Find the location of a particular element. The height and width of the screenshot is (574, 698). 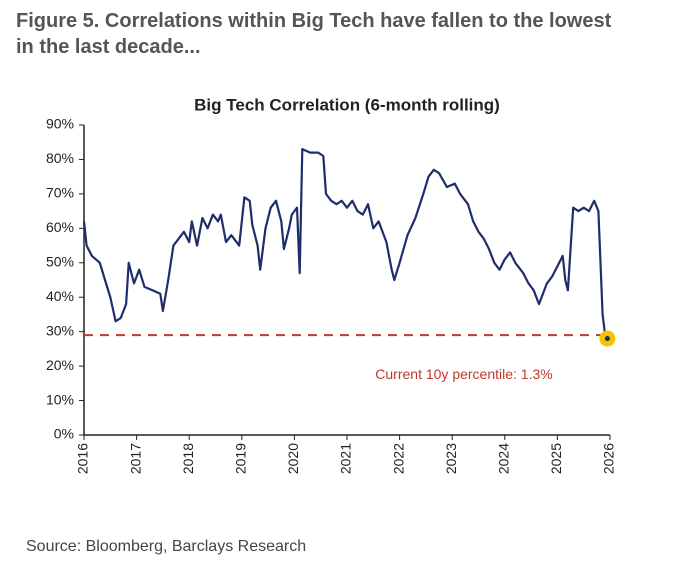

y-tick-label: 60% is located at coordinates (60, 227).